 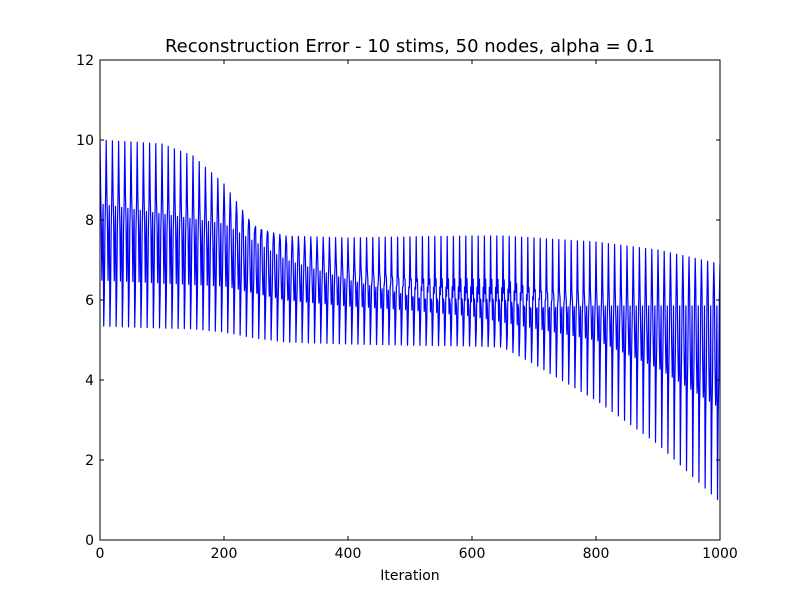 I want to click on x-tick-label: 400, so click(x=348, y=554).